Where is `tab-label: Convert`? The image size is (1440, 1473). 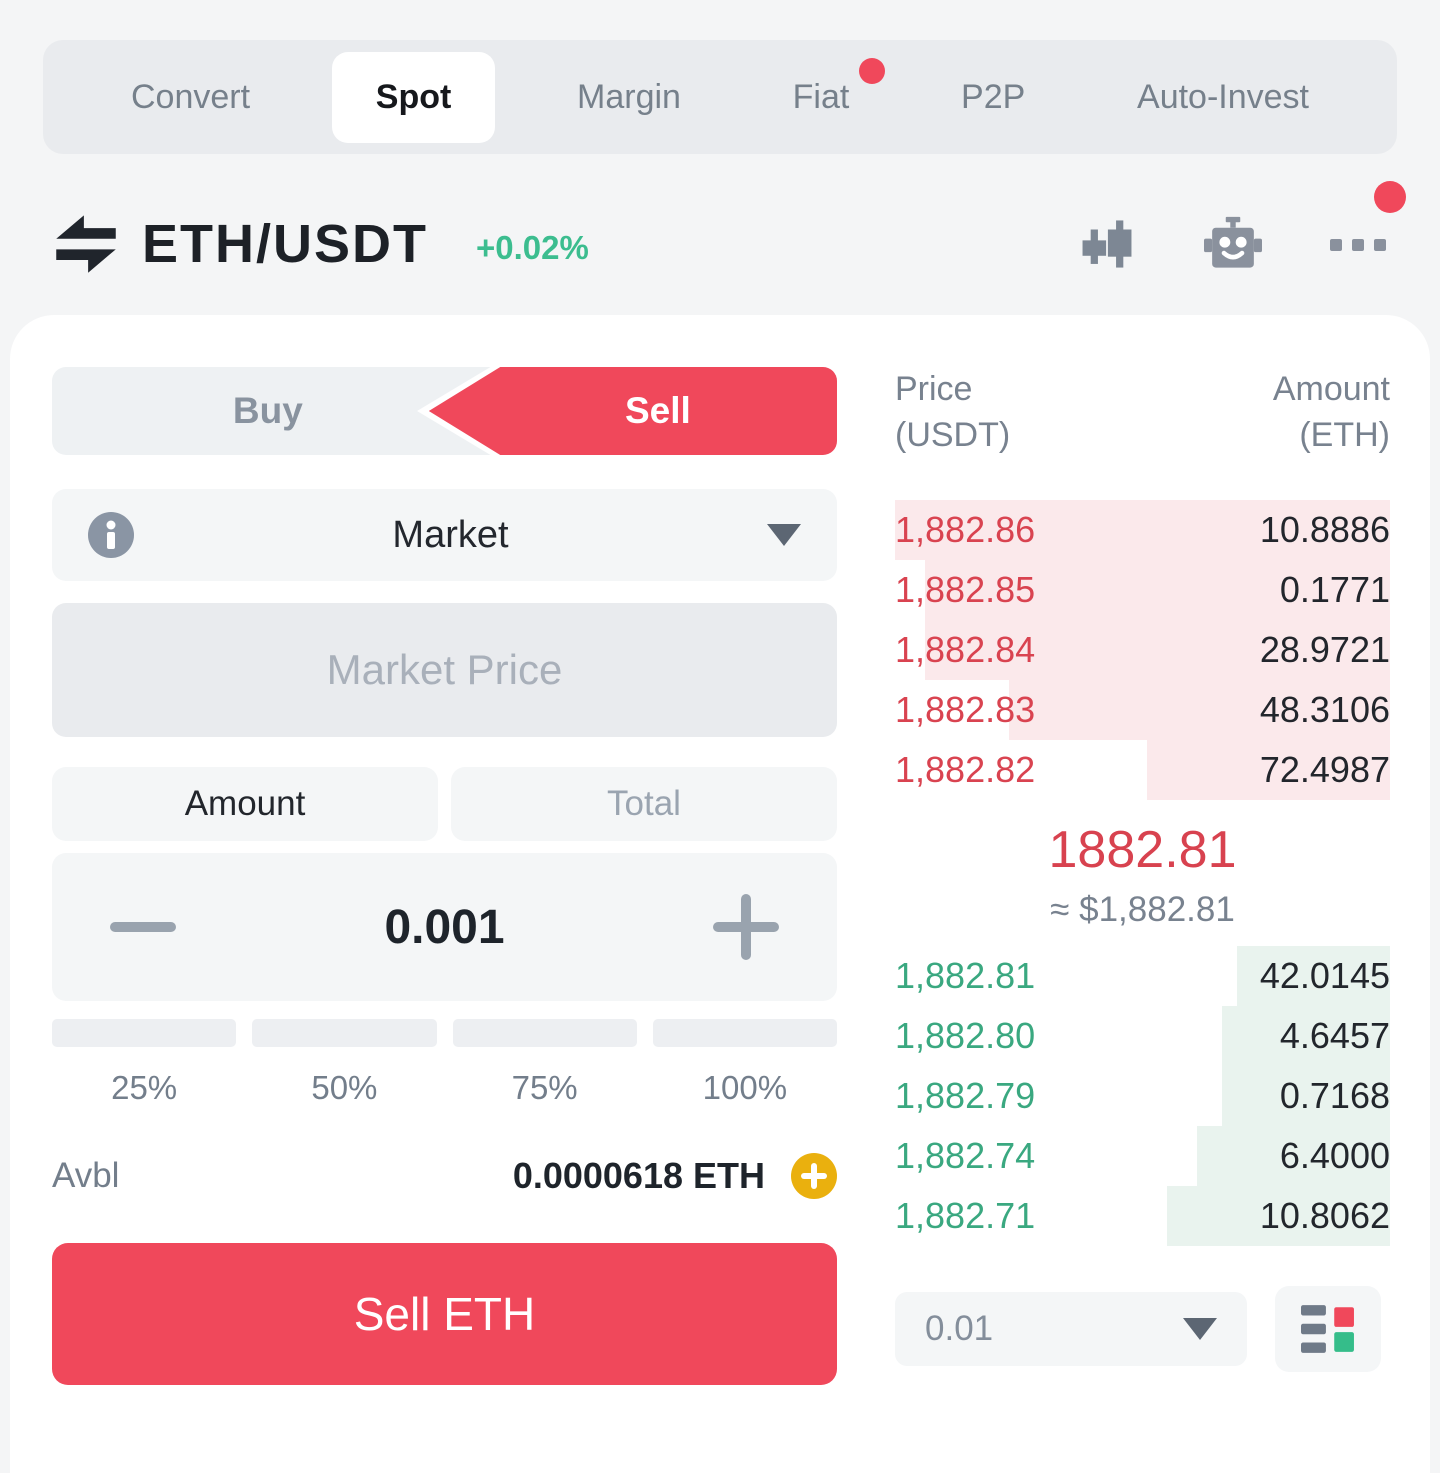 tab-label: Convert is located at coordinates (191, 96).